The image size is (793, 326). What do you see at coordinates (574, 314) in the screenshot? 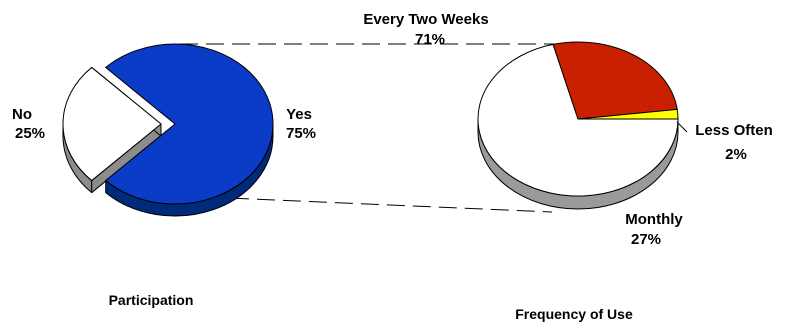
I see `caption-frequency-of-use: Frequency of Use` at bounding box center [574, 314].